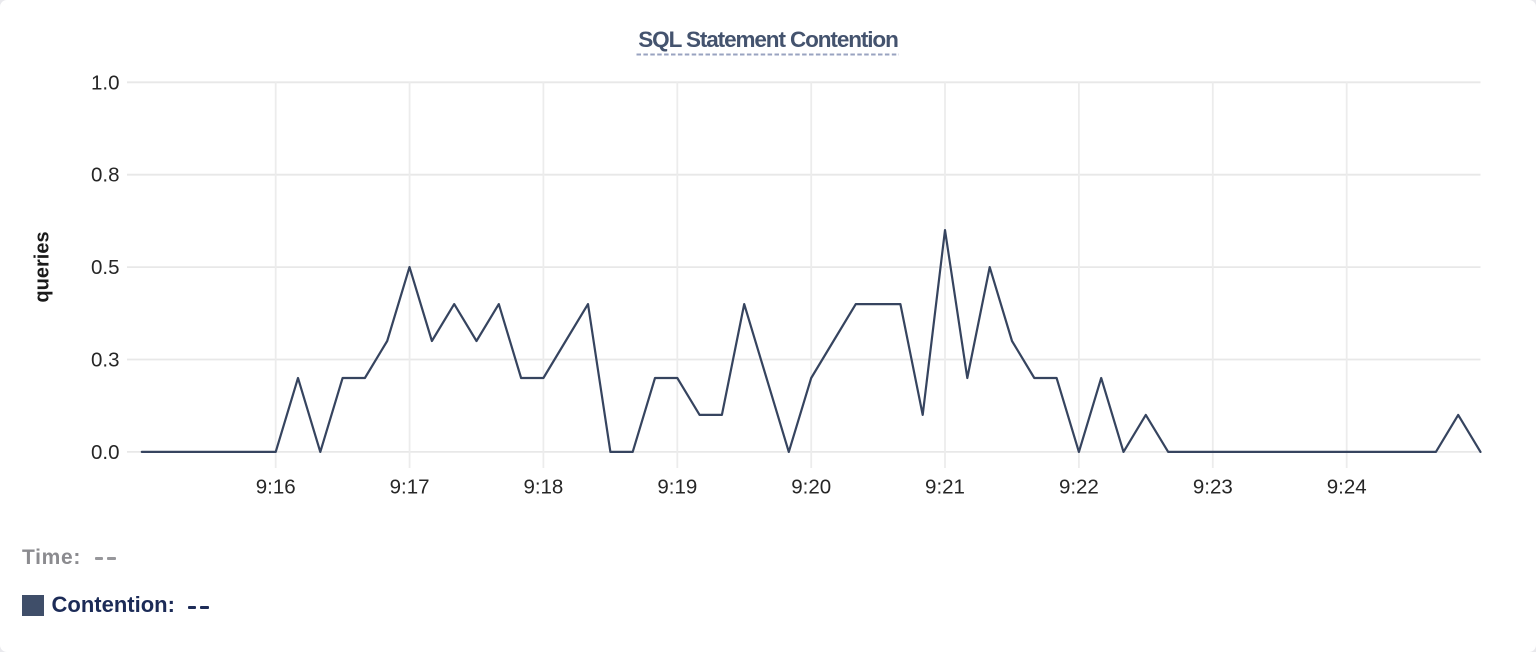  Describe the element at coordinates (105, 175) in the screenshot. I see `svg-text: 0.8` at that location.